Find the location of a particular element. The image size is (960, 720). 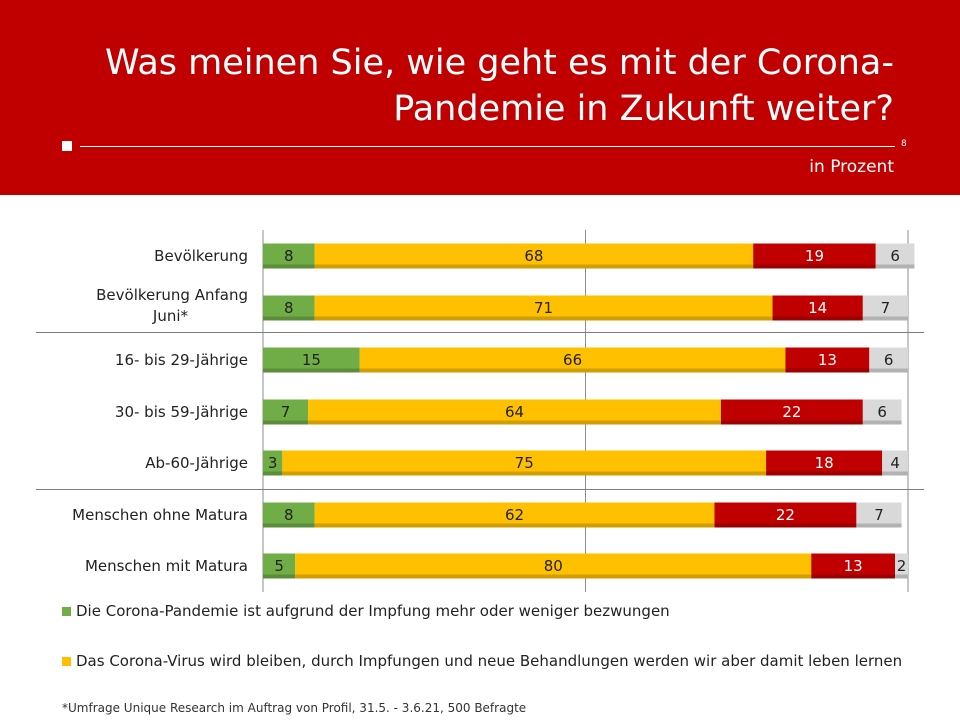

data-label: 4 is located at coordinates (895, 463).